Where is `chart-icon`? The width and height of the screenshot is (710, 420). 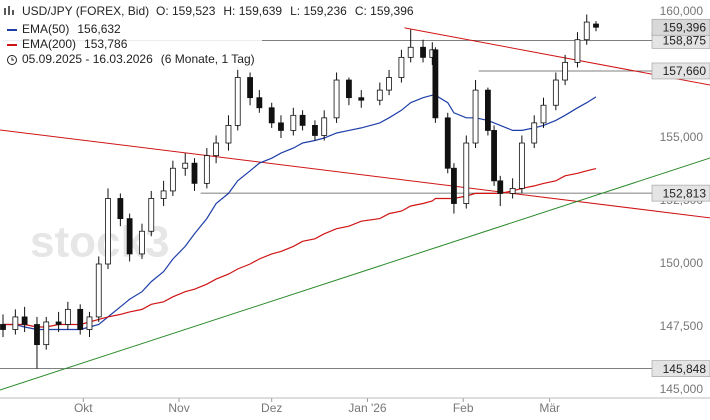 chart-icon is located at coordinates (9, 10).